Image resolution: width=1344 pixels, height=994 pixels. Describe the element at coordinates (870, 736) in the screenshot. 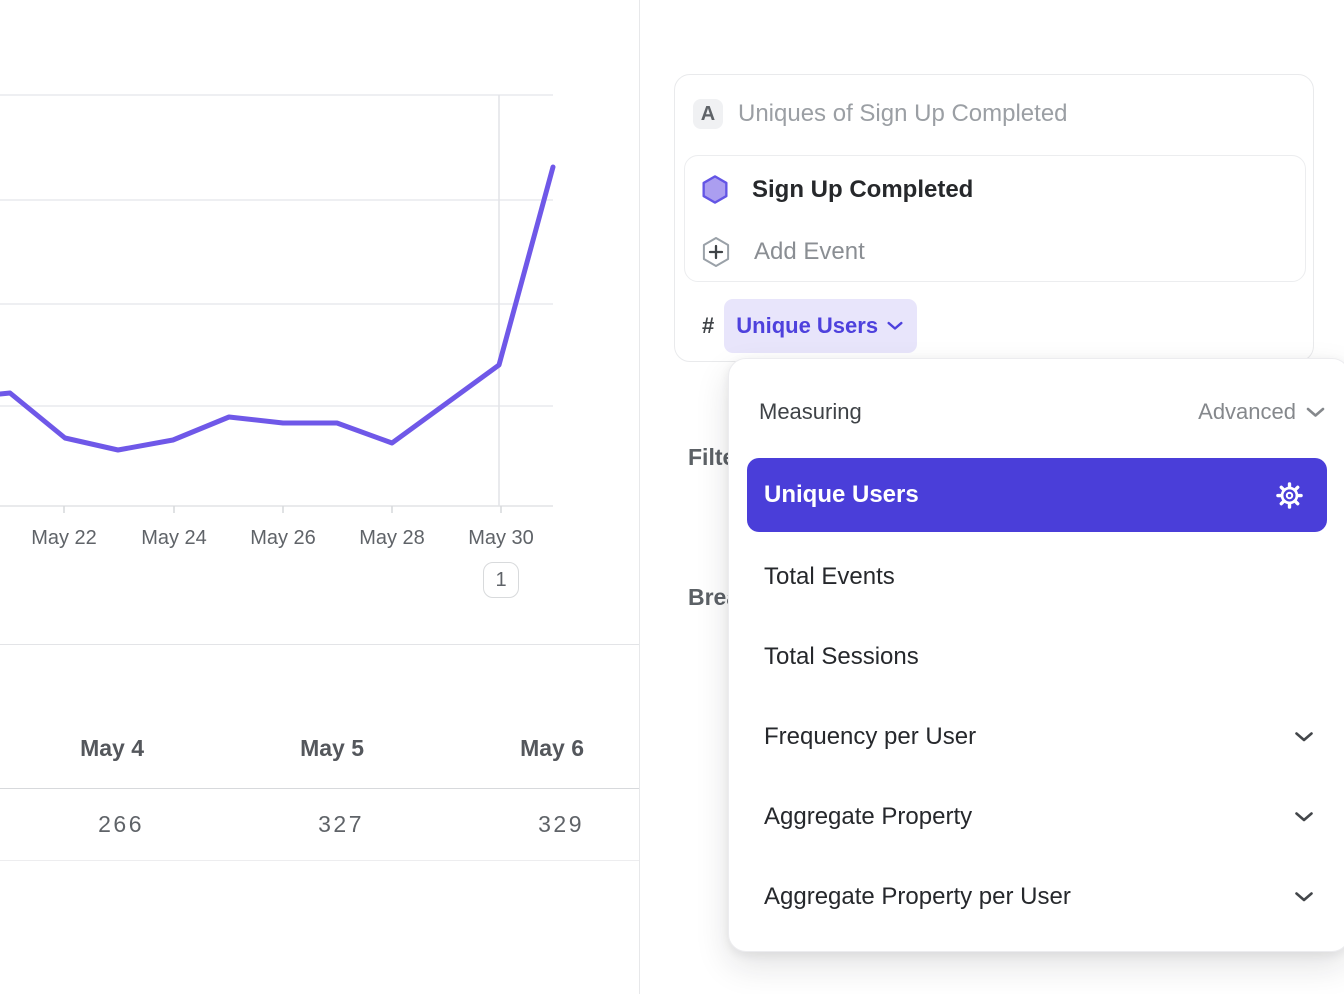

I see `menu-item-label: Frequency per User` at that location.